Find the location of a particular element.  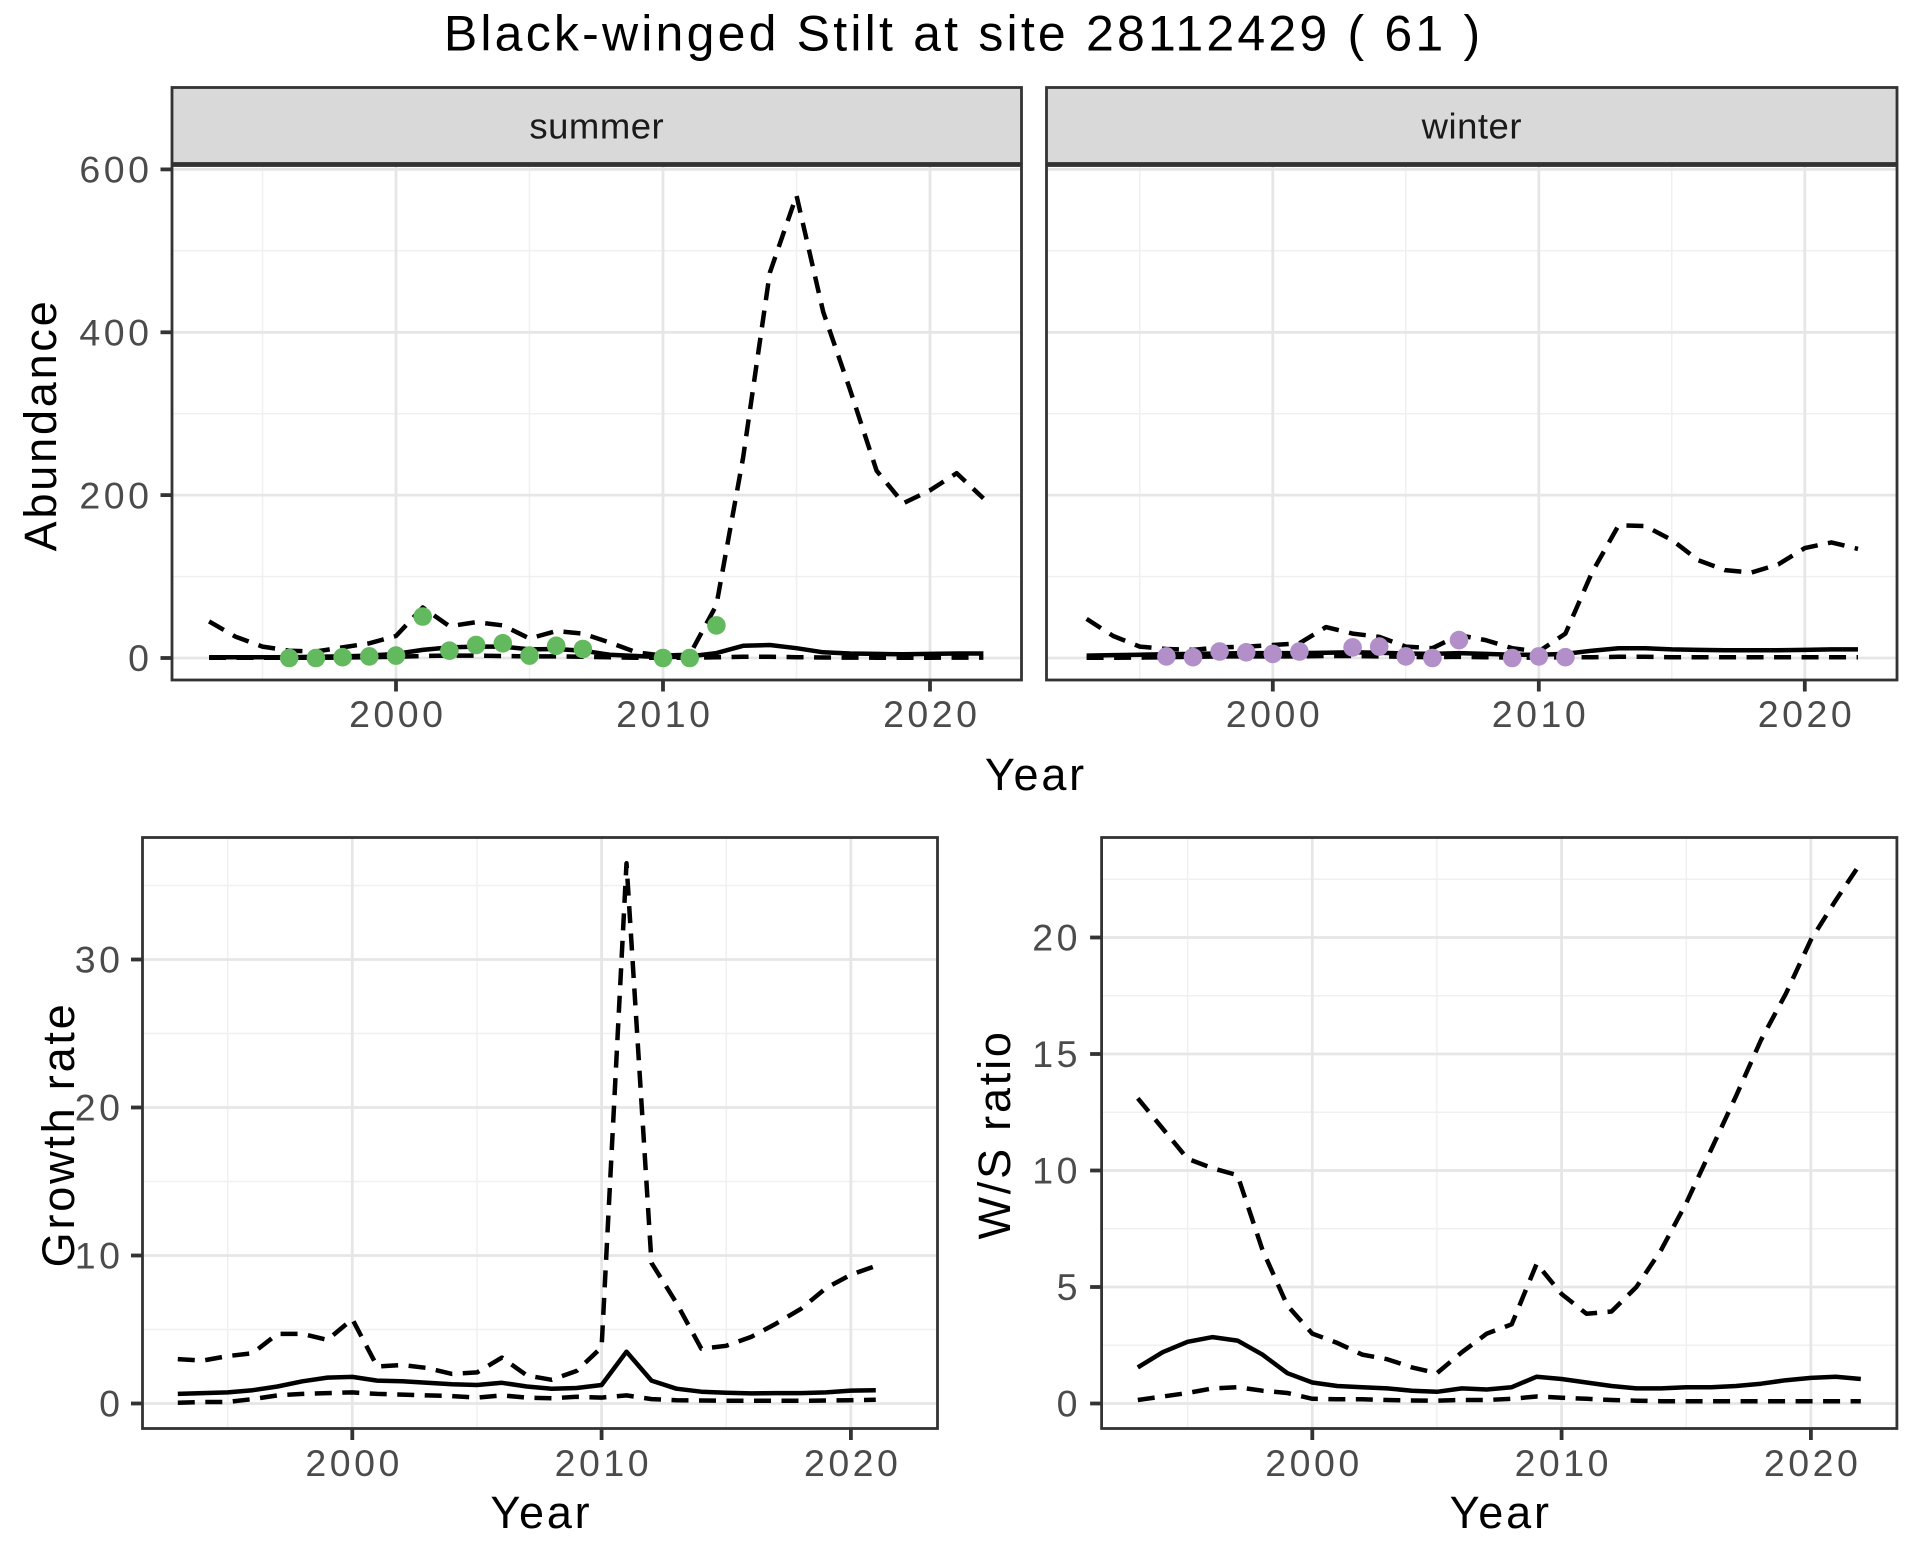

svg-text: winter is located at coordinates (1471, 126).